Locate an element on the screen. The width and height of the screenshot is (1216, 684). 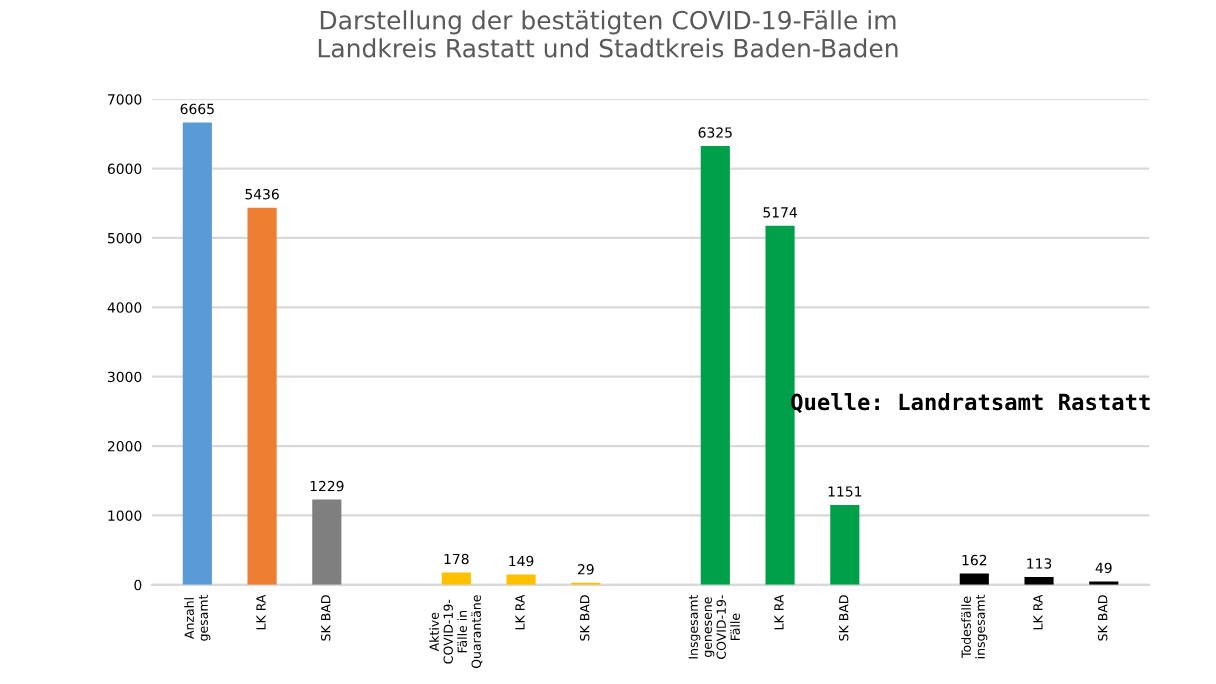
chart-title: Darstellung der bestätigten COVID-19-Fälle im Landkreis Rastatt und Stadtkreis Baden-Baden is located at coordinates (608, 34).